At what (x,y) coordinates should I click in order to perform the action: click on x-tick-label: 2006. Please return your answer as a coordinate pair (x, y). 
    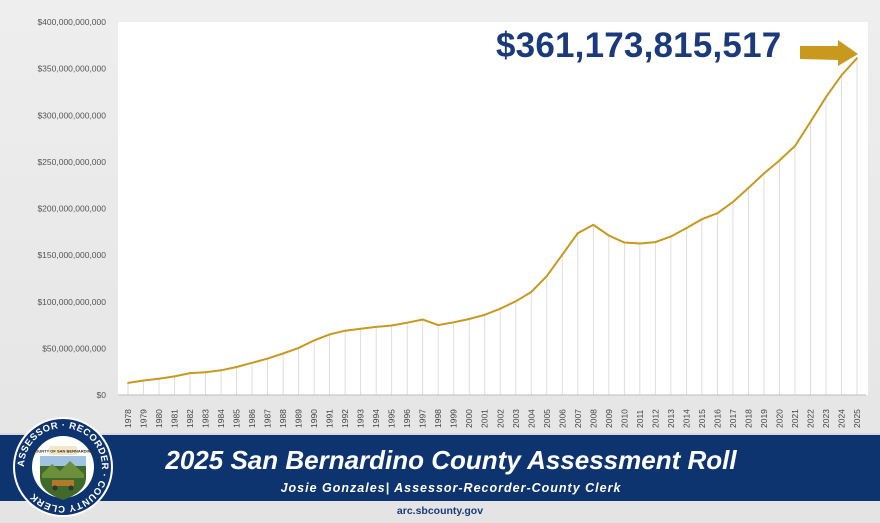
    Looking at the image, I should click on (562, 418).